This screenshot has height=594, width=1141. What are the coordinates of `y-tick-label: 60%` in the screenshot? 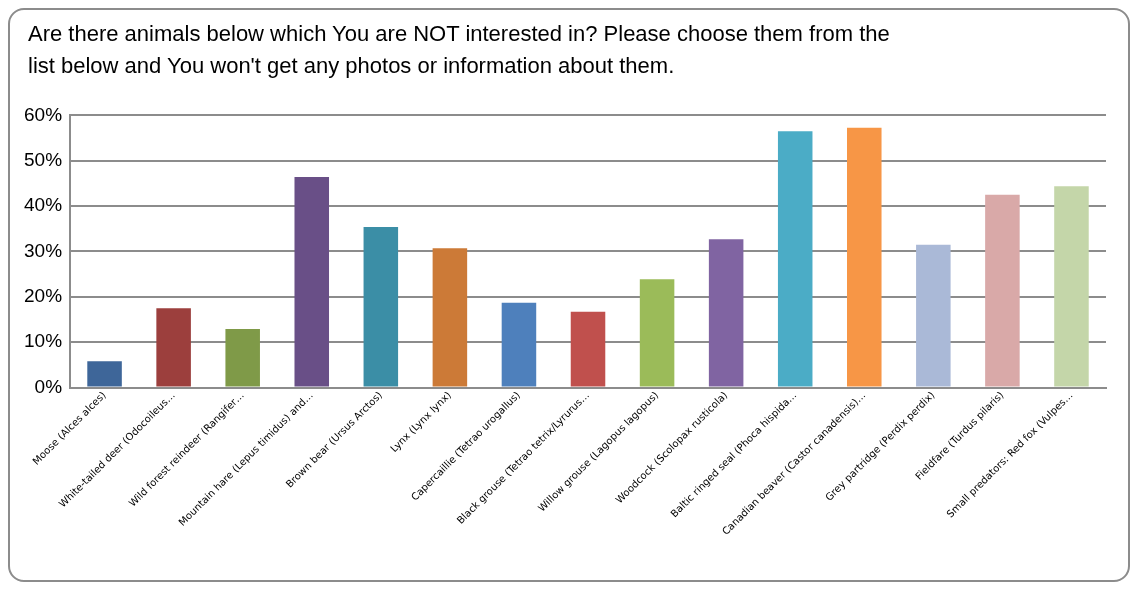 It's located at (43, 114).